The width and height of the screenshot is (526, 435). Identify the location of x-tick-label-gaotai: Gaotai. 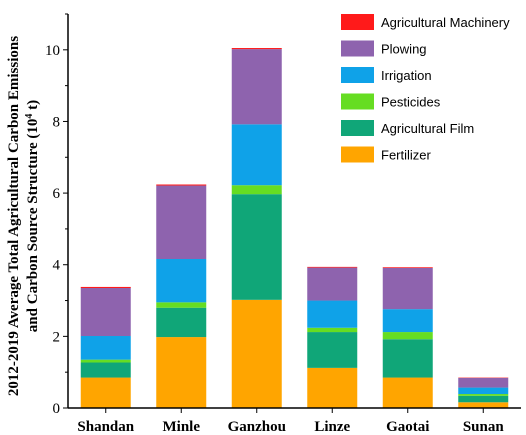
(407, 427).